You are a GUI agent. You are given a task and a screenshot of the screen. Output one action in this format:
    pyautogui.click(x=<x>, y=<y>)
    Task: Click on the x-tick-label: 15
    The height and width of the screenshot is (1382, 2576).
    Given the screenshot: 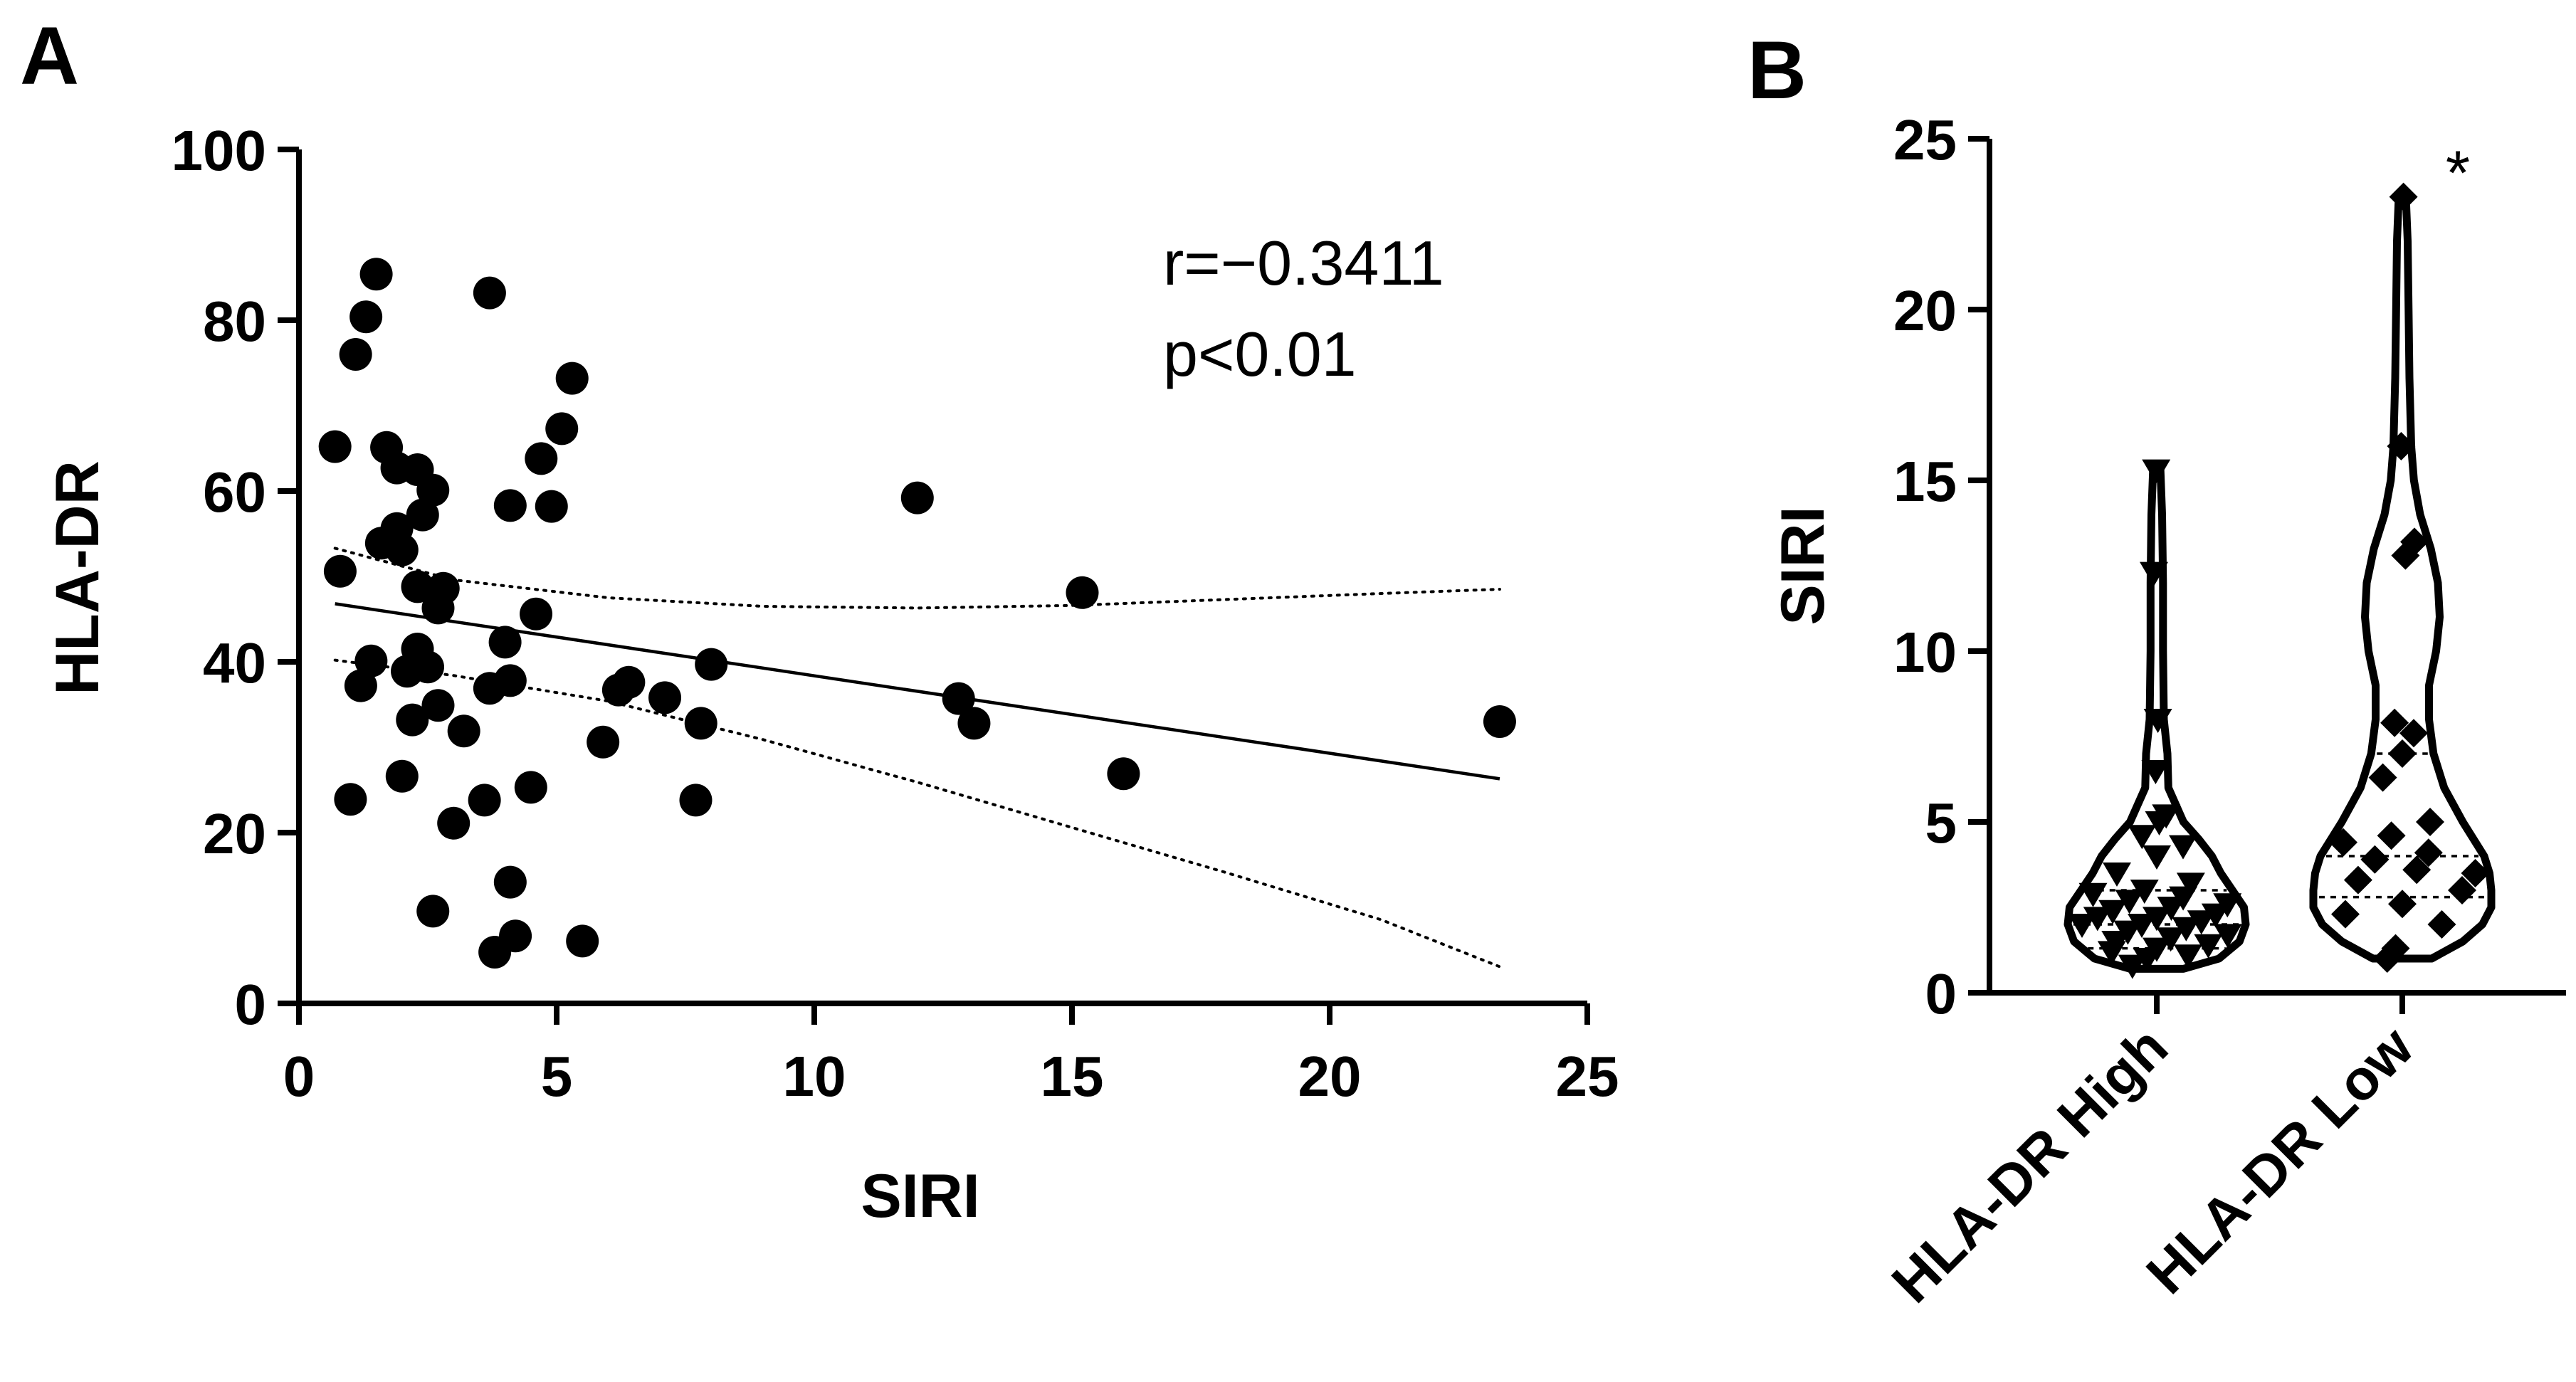 What is the action you would take?
    pyautogui.click(x=1072, y=1076)
    